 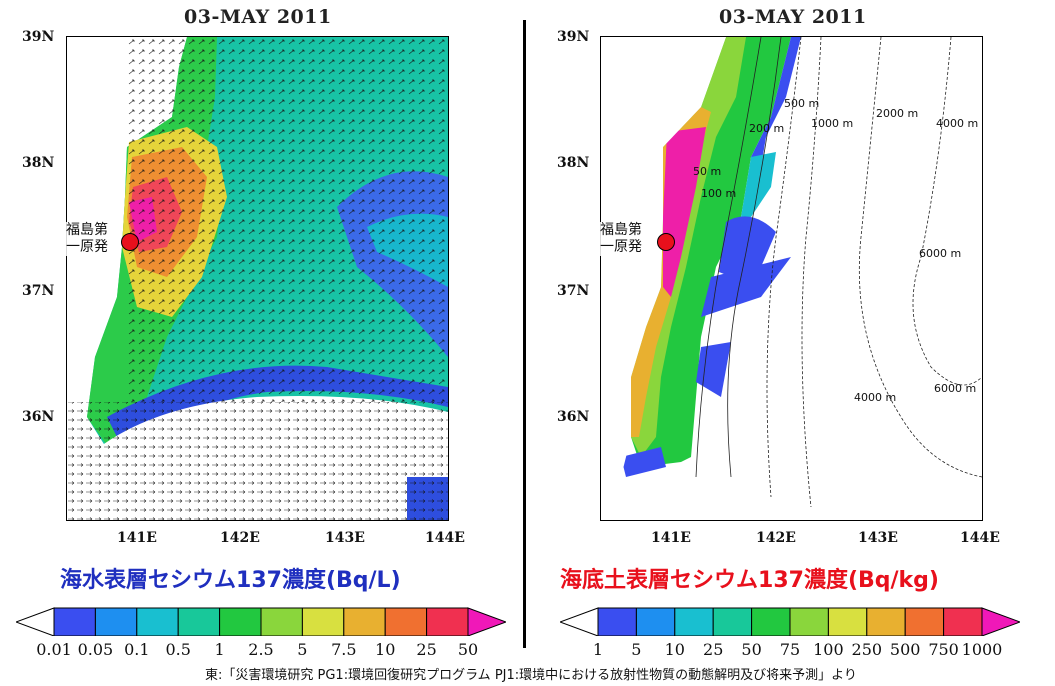 What do you see at coordinates (573, 37) in the screenshot?
I see `right-ytick-39n: 39N` at bounding box center [573, 37].